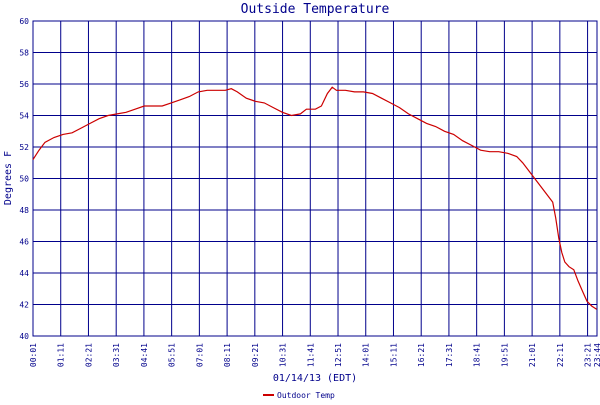 The width and height of the screenshot is (600, 405). What do you see at coordinates (33, 355) in the screenshot?
I see `x-tick-label: 00:01` at bounding box center [33, 355].